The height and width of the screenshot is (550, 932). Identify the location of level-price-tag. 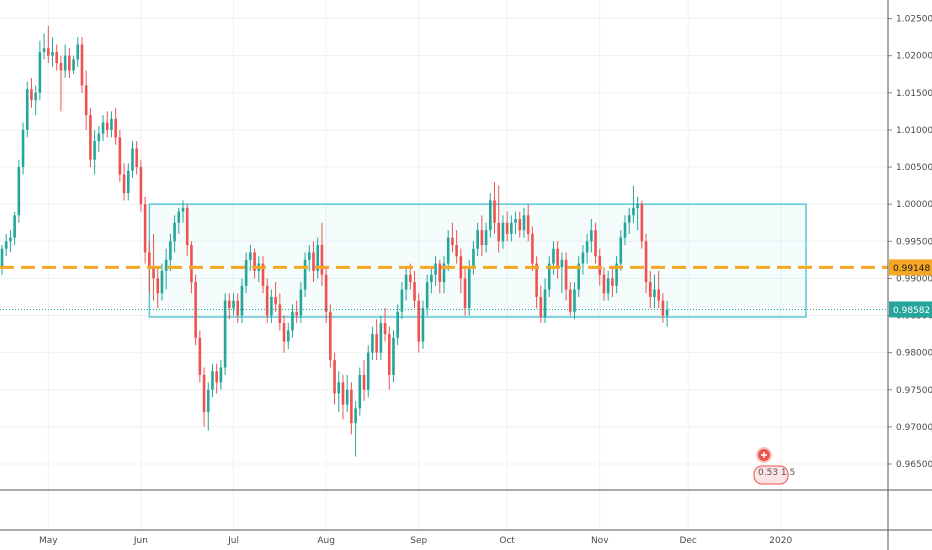
(910, 267).